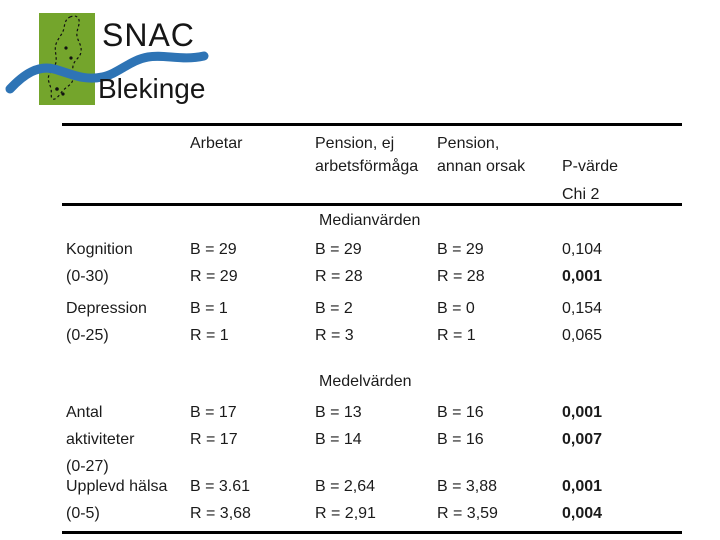 The height and width of the screenshot is (540, 720). Describe the element at coordinates (376, 439) in the screenshot. I see `cell-pension-ej: B = 13 B = 14` at that location.